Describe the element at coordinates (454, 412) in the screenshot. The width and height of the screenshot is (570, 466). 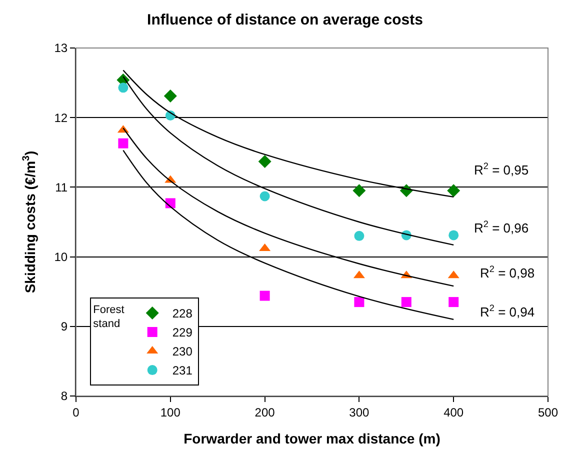
I see `x-tick-label: 400` at that location.